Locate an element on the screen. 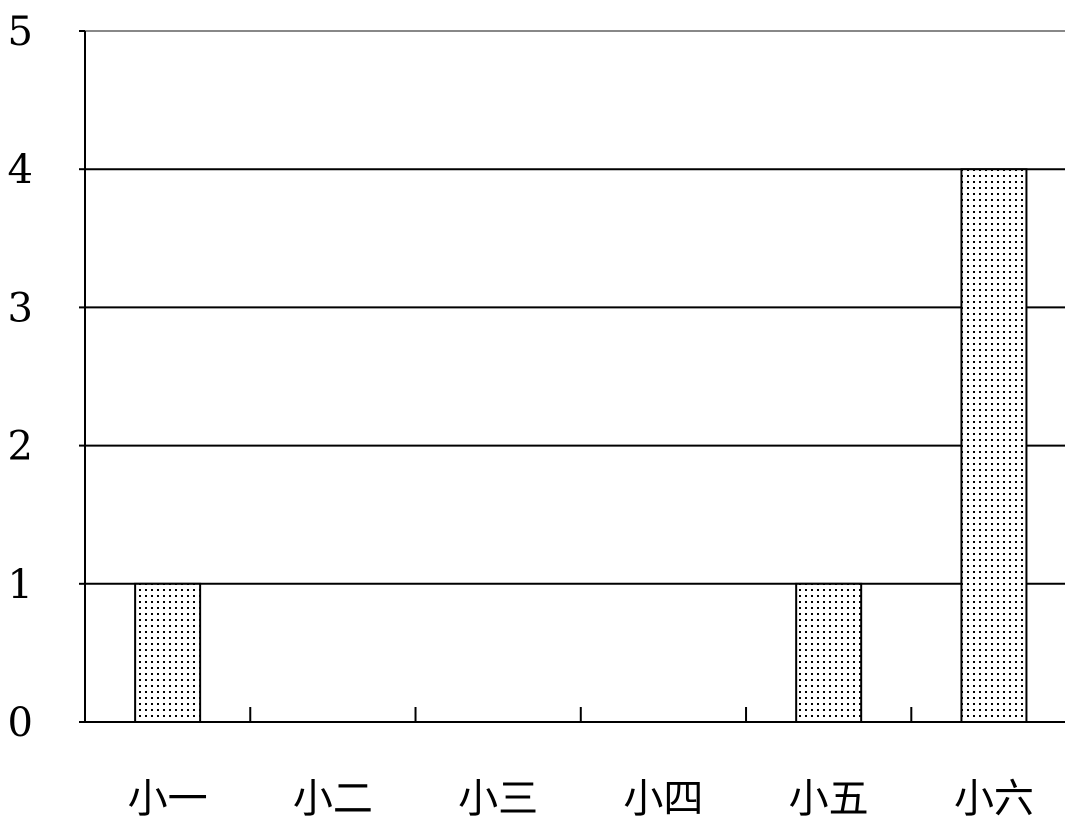  x-tick-label: 小三 is located at coordinates (498, 799).